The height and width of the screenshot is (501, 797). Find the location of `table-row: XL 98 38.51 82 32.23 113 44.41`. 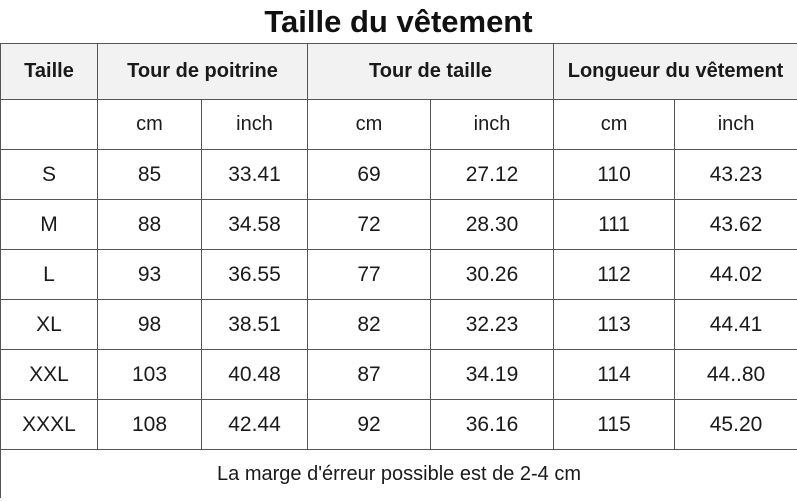

table-row: XL 98 38.51 82 32.23 113 44.41 is located at coordinates (398, 324).